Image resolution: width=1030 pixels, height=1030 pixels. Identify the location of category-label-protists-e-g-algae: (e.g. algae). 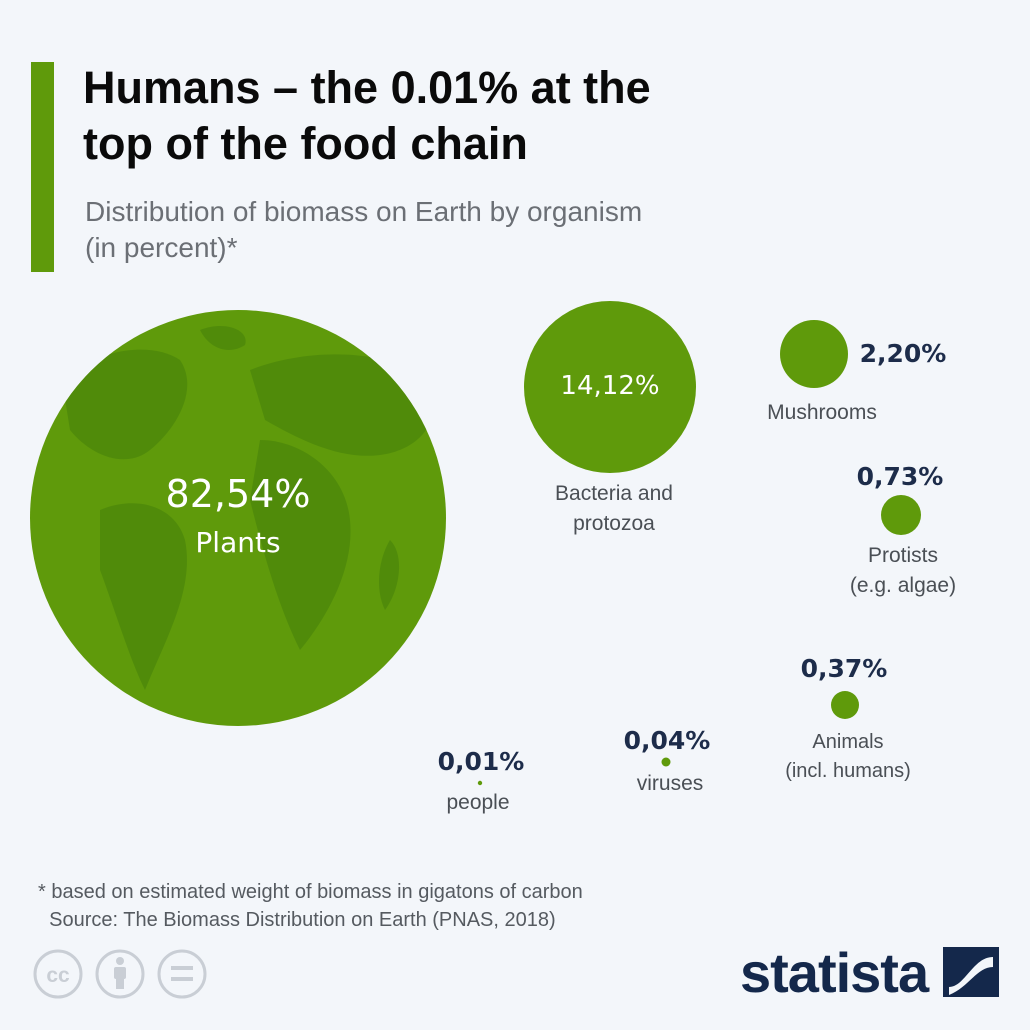
(903, 585).